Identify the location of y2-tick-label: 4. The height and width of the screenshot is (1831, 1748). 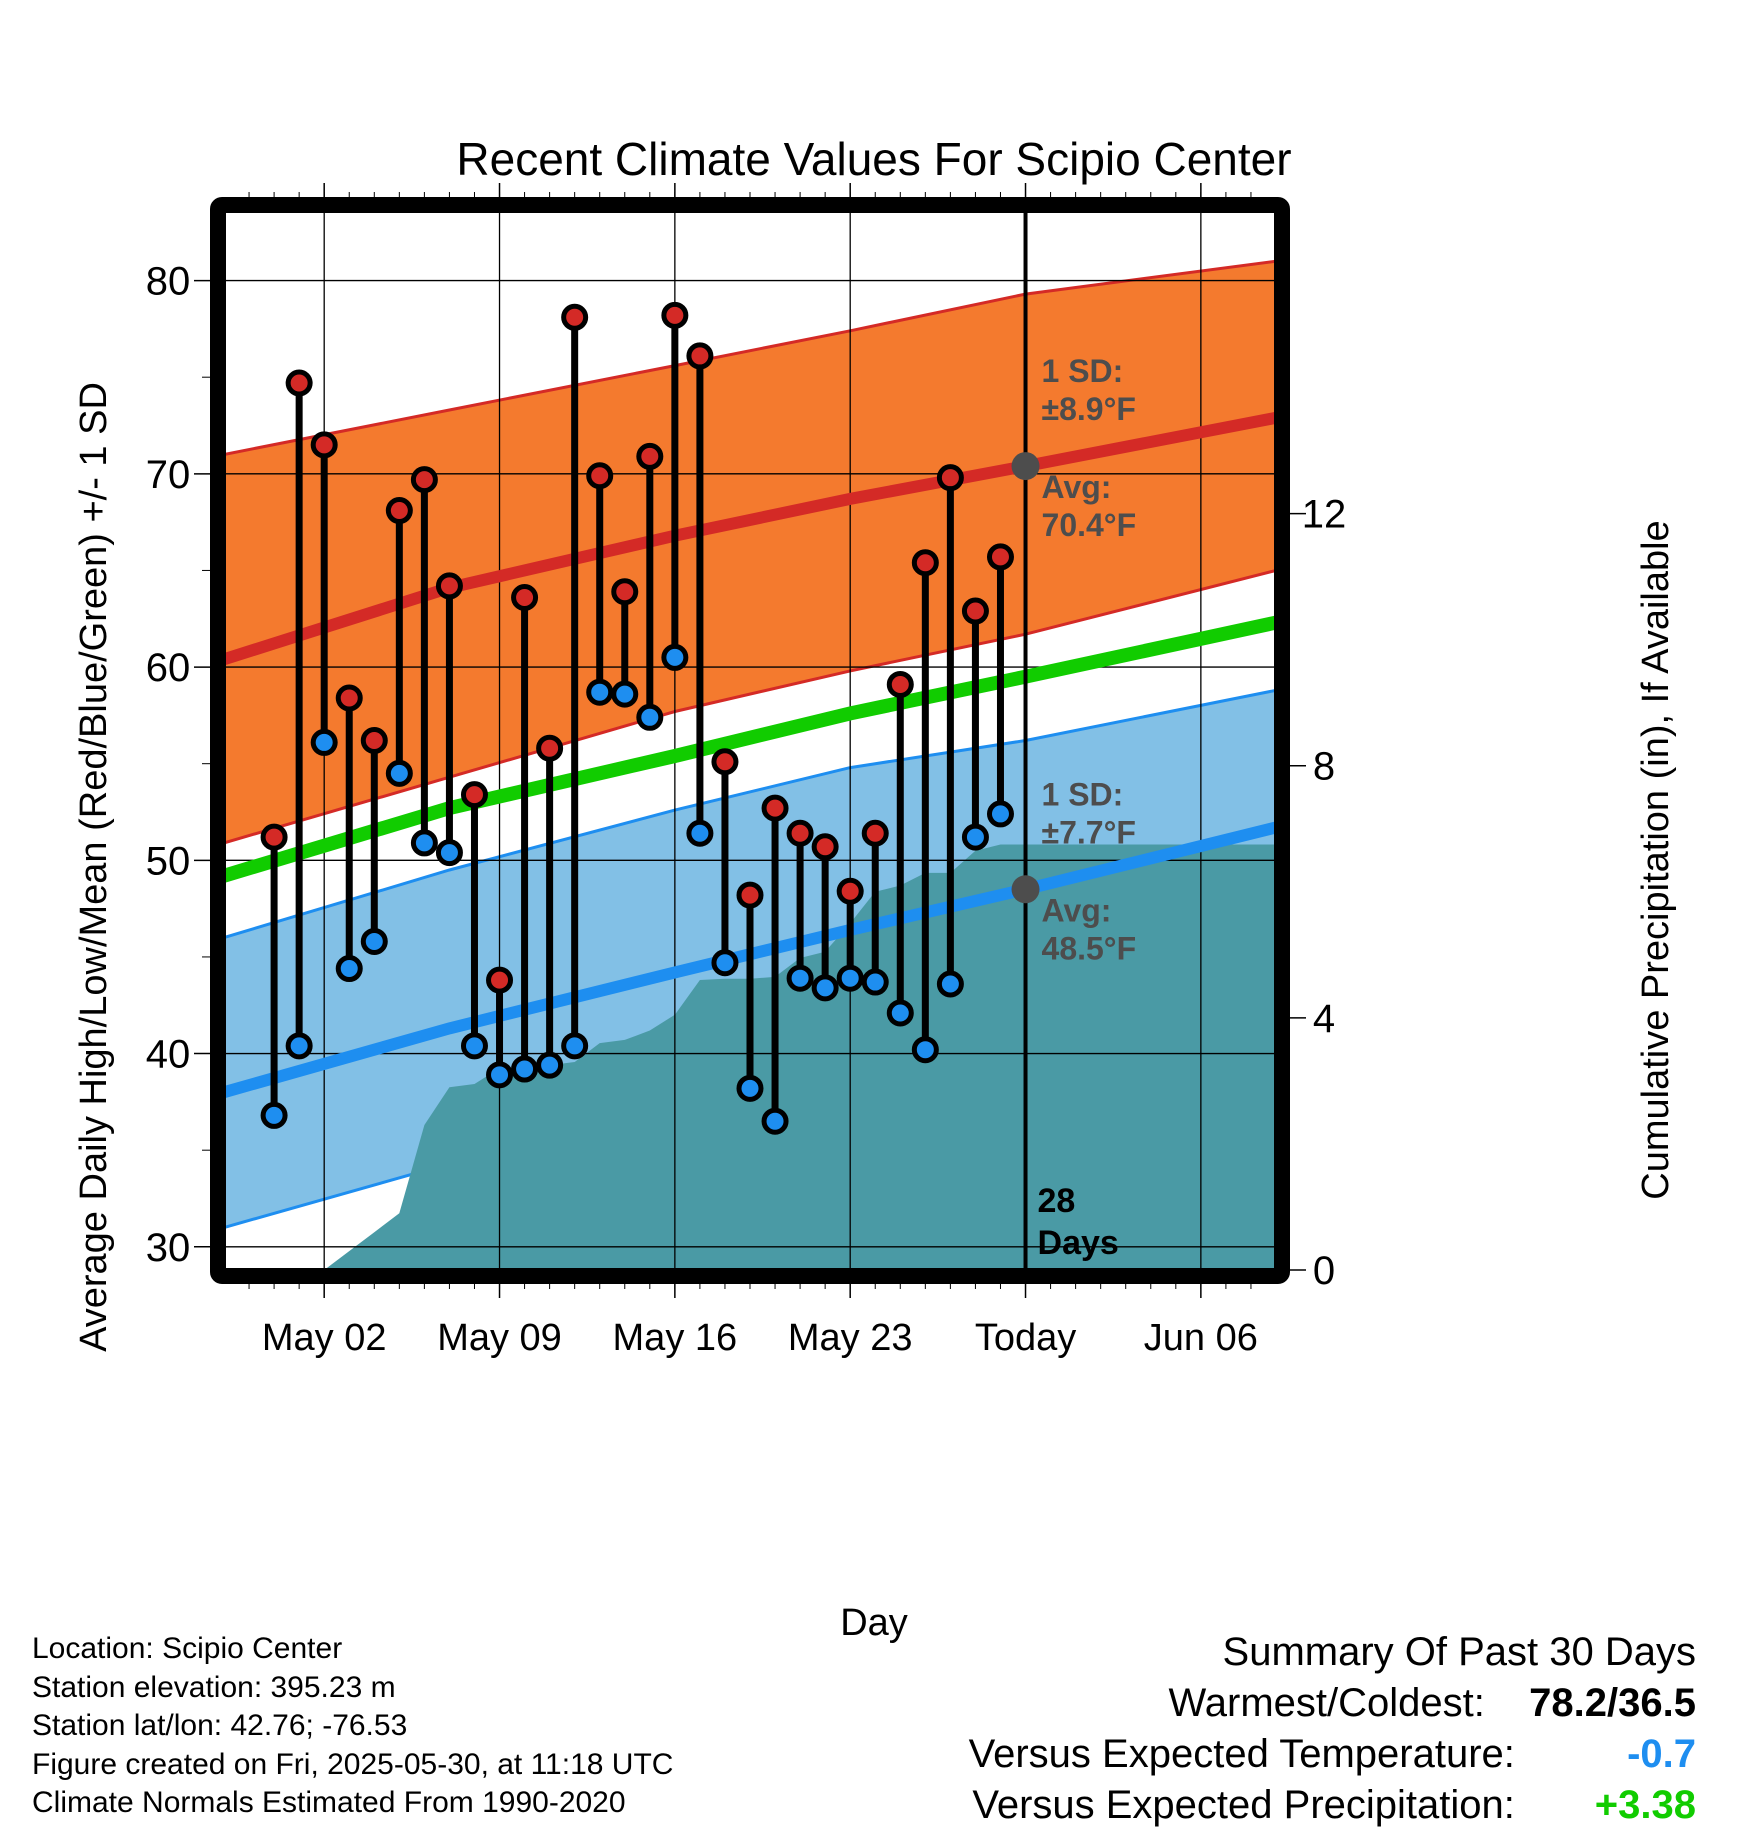
(1324, 1019).